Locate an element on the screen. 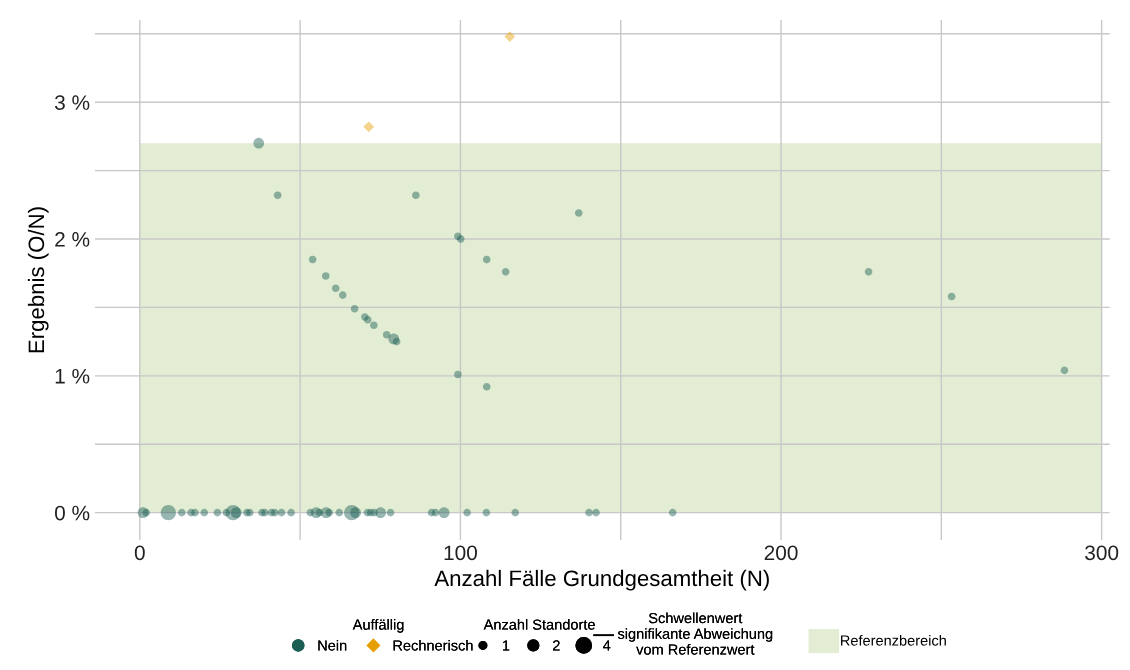 The image size is (1130, 670). y-tick-label: 0 % is located at coordinates (72, 513).